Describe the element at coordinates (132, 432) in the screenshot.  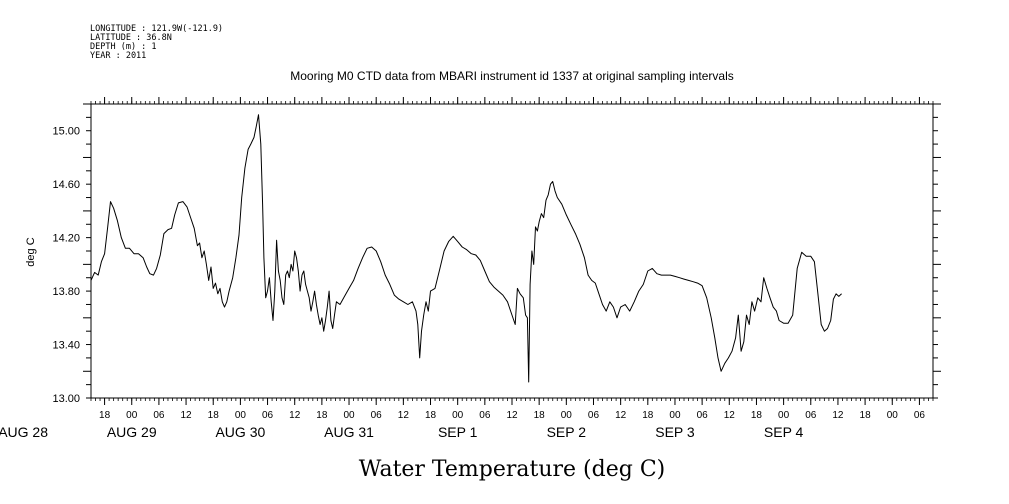
I see `x-day-label: AUG 29` at that location.